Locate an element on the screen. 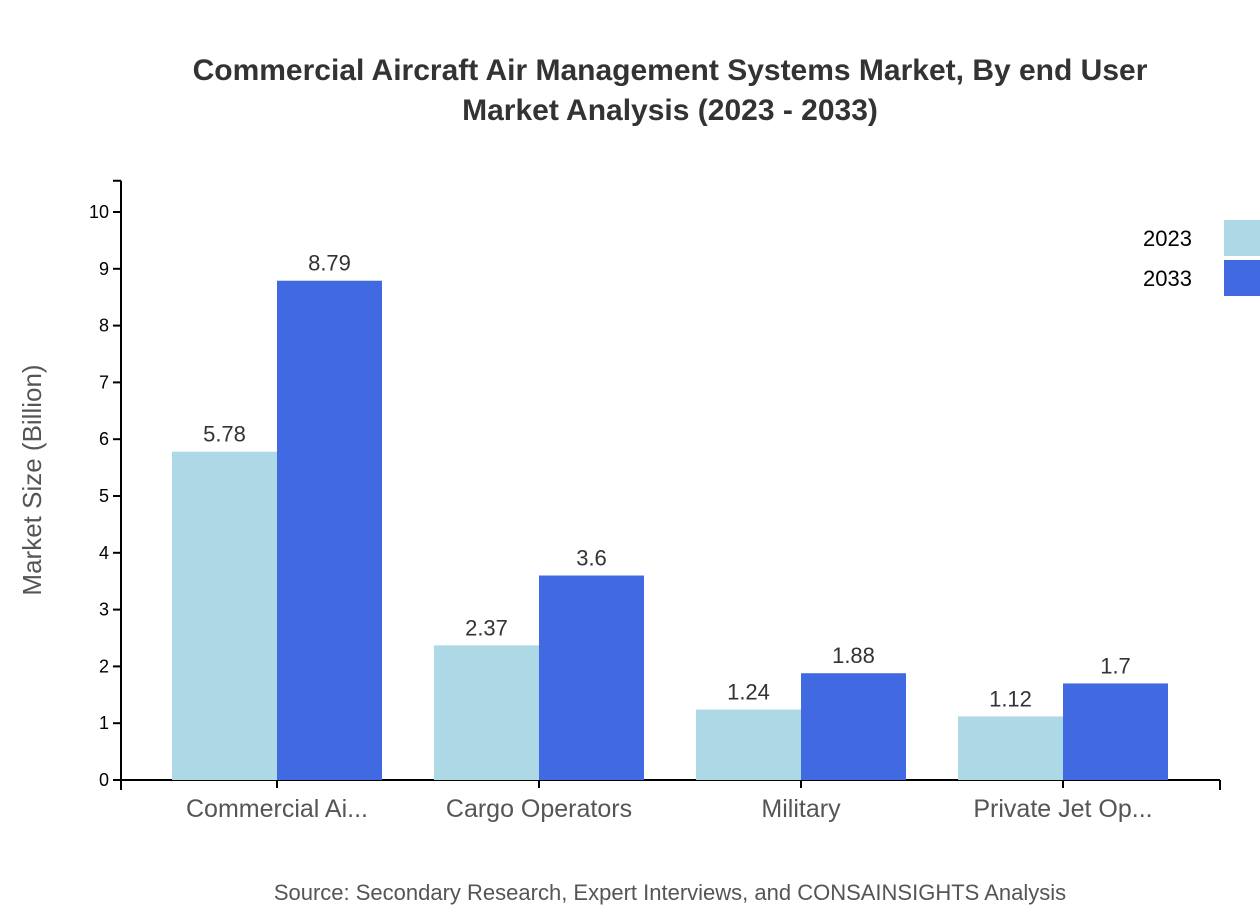 This screenshot has width=1260, height=920. x-tick-label: Military is located at coordinates (801, 809).